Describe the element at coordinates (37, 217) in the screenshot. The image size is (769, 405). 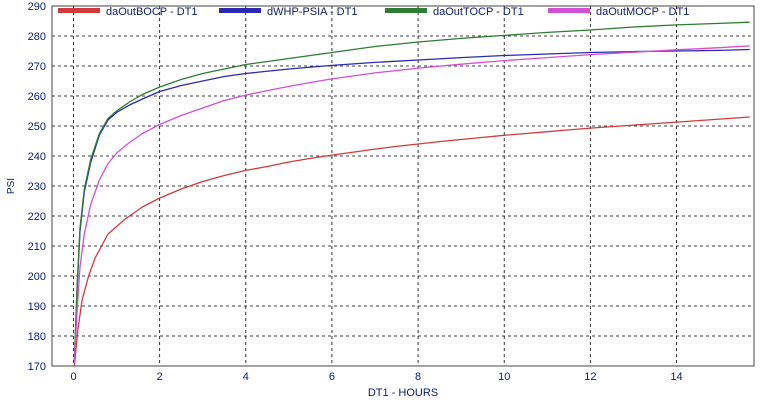
I see `y-tick-label: 220` at that location.